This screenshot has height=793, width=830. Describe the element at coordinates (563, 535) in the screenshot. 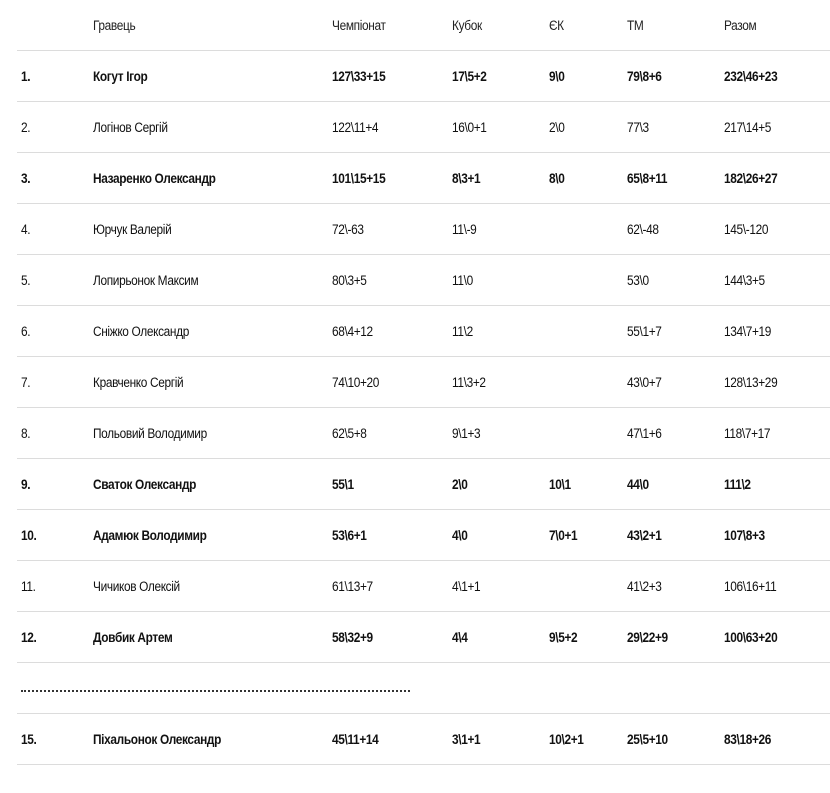

I see `eurocups-cell: 7\0+1` at that location.